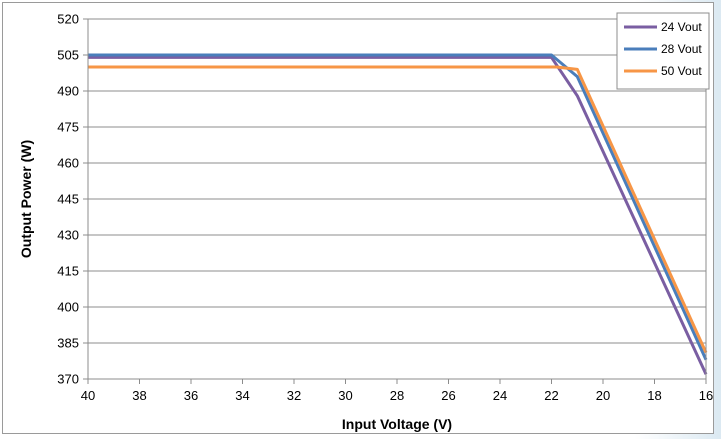 The image size is (721, 439). Describe the element at coordinates (551, 395) in the screenshot. I see `x-tick-label: 22` at that location.